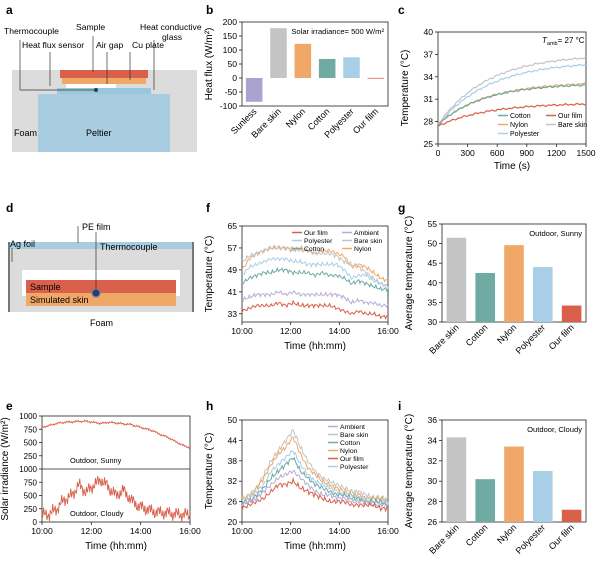  Describe the element at coordinates (232, 314) in the screenshot. I see `y-tick-label: 33` at that location.